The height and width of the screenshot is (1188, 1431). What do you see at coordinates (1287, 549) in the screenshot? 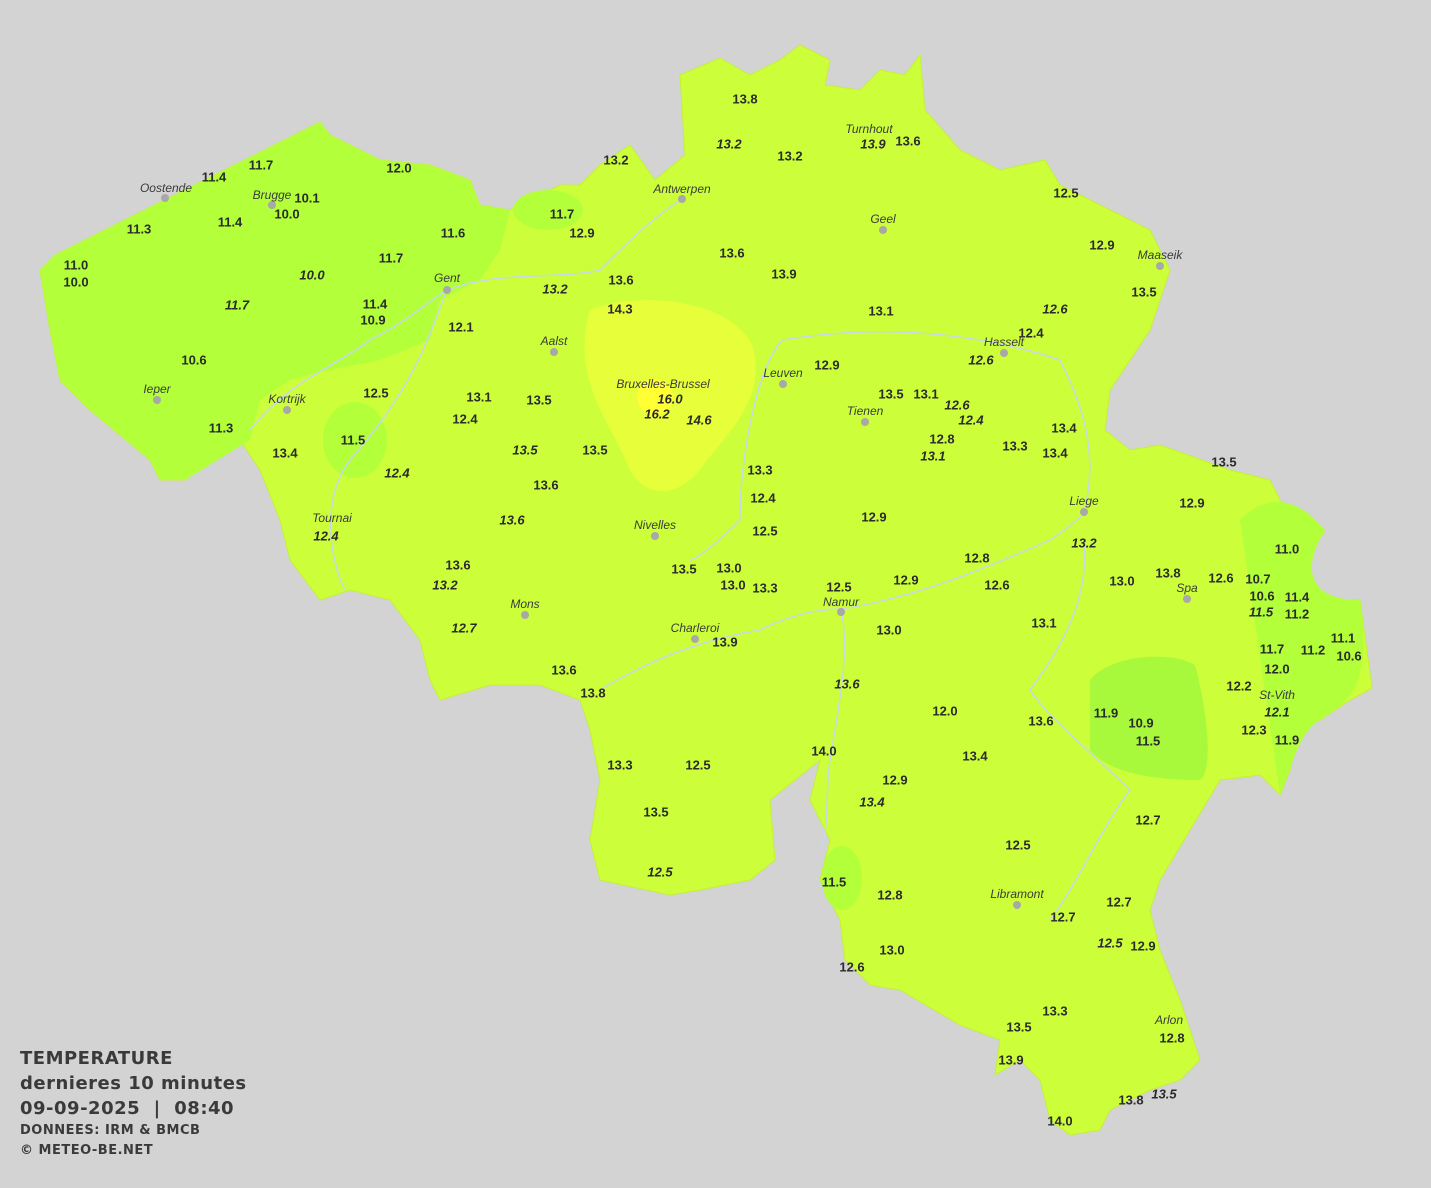
I see `temperature-reading: 11.0` at bounding box center [1287, 549].